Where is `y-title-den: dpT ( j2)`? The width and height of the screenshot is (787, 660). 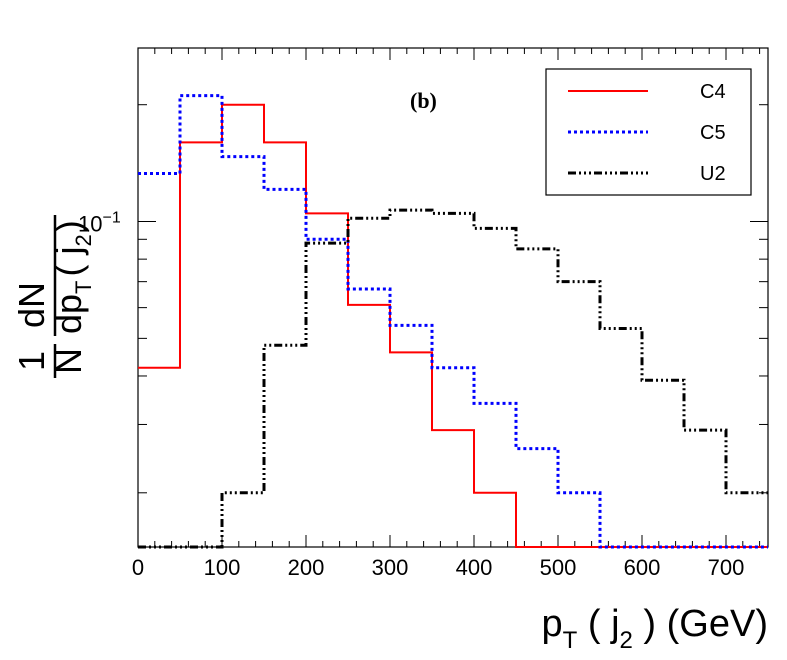
y-title-den: dpT ( j2) is located at coordinates (72, 277).